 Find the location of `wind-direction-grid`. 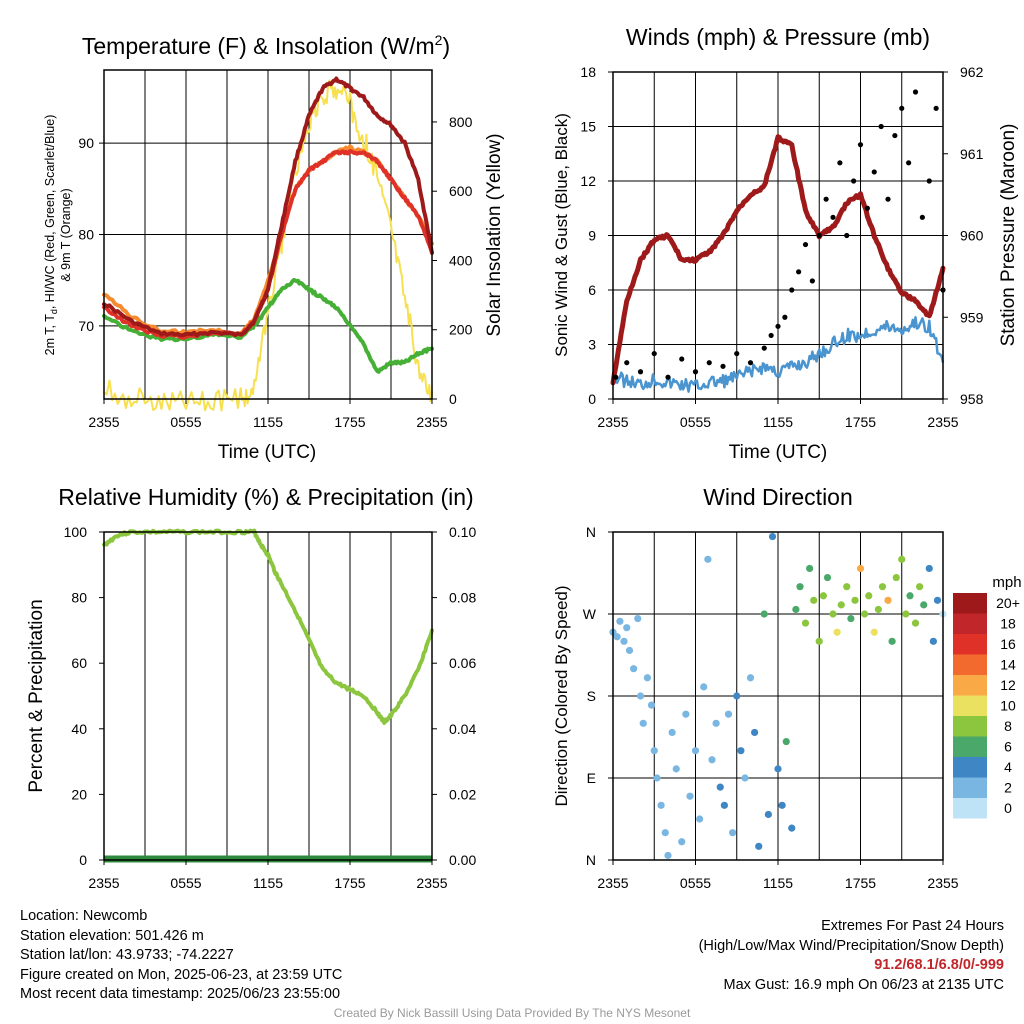

wind-direction-grid is located at coordinates (778, 696).